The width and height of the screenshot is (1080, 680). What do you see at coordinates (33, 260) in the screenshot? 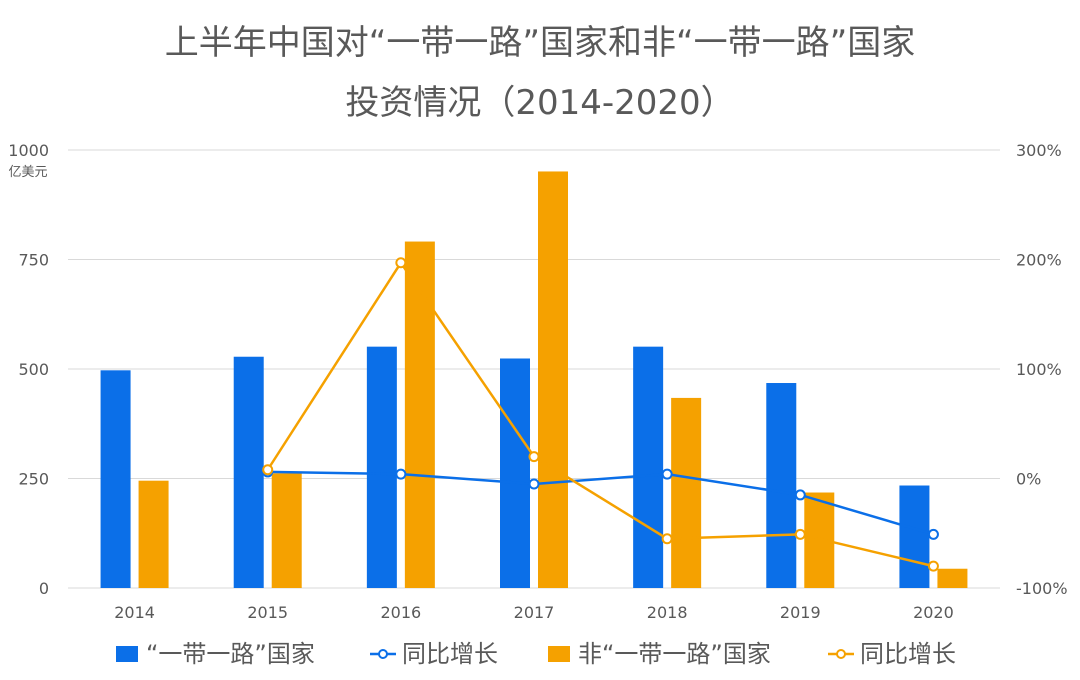
I see `y-tick-label: 750` at bounding box center [33, 260].